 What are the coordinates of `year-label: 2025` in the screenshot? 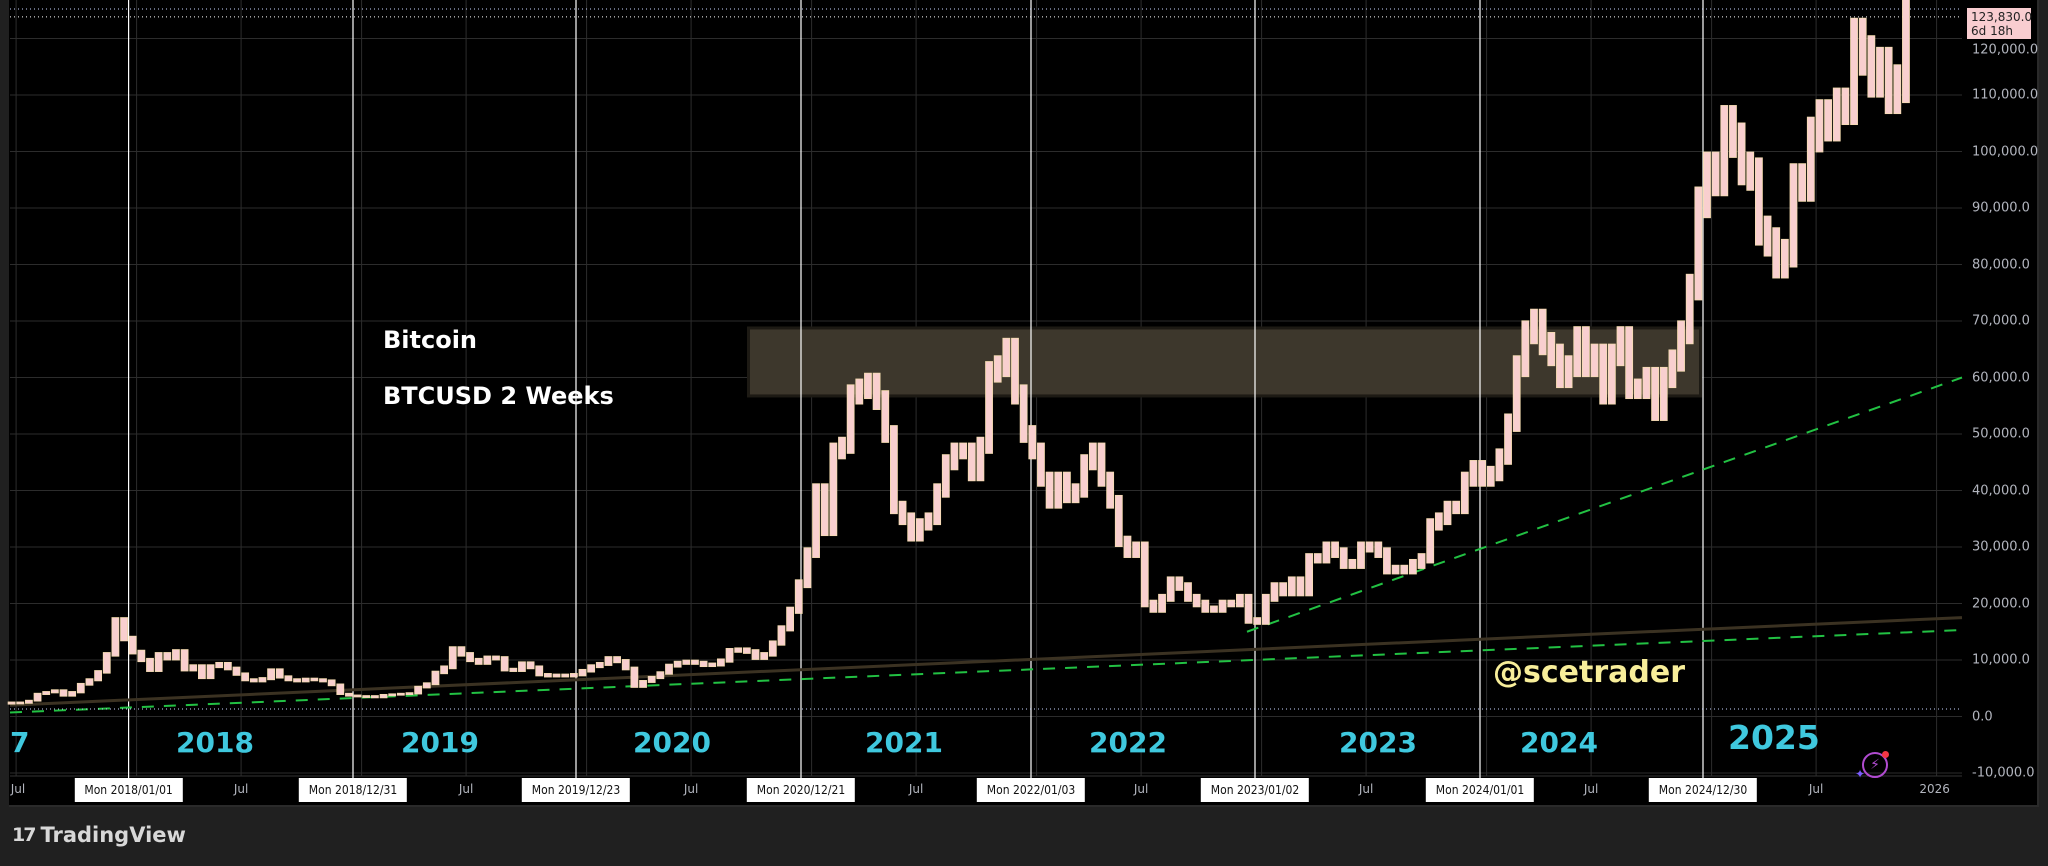 It's located at (1774, 737).